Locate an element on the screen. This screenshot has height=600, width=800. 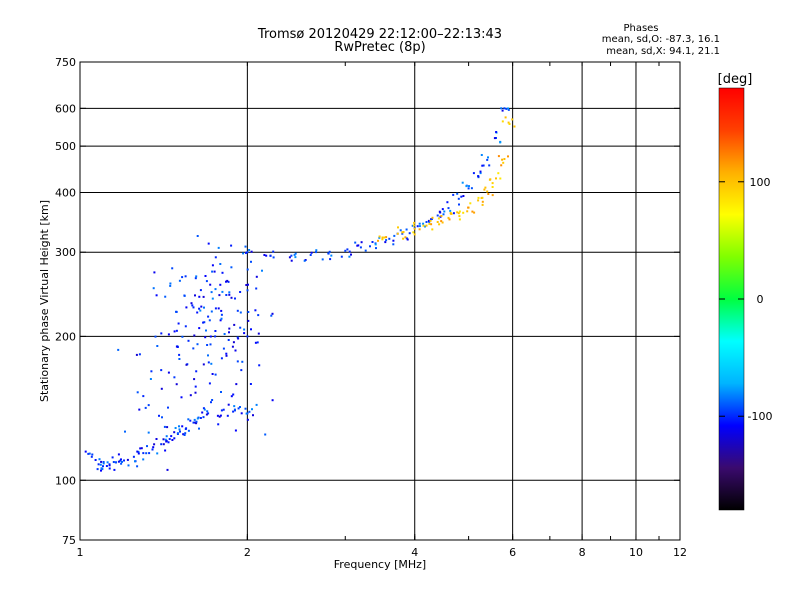
x-tick-label: 2 is located at coordinates (247, 552).